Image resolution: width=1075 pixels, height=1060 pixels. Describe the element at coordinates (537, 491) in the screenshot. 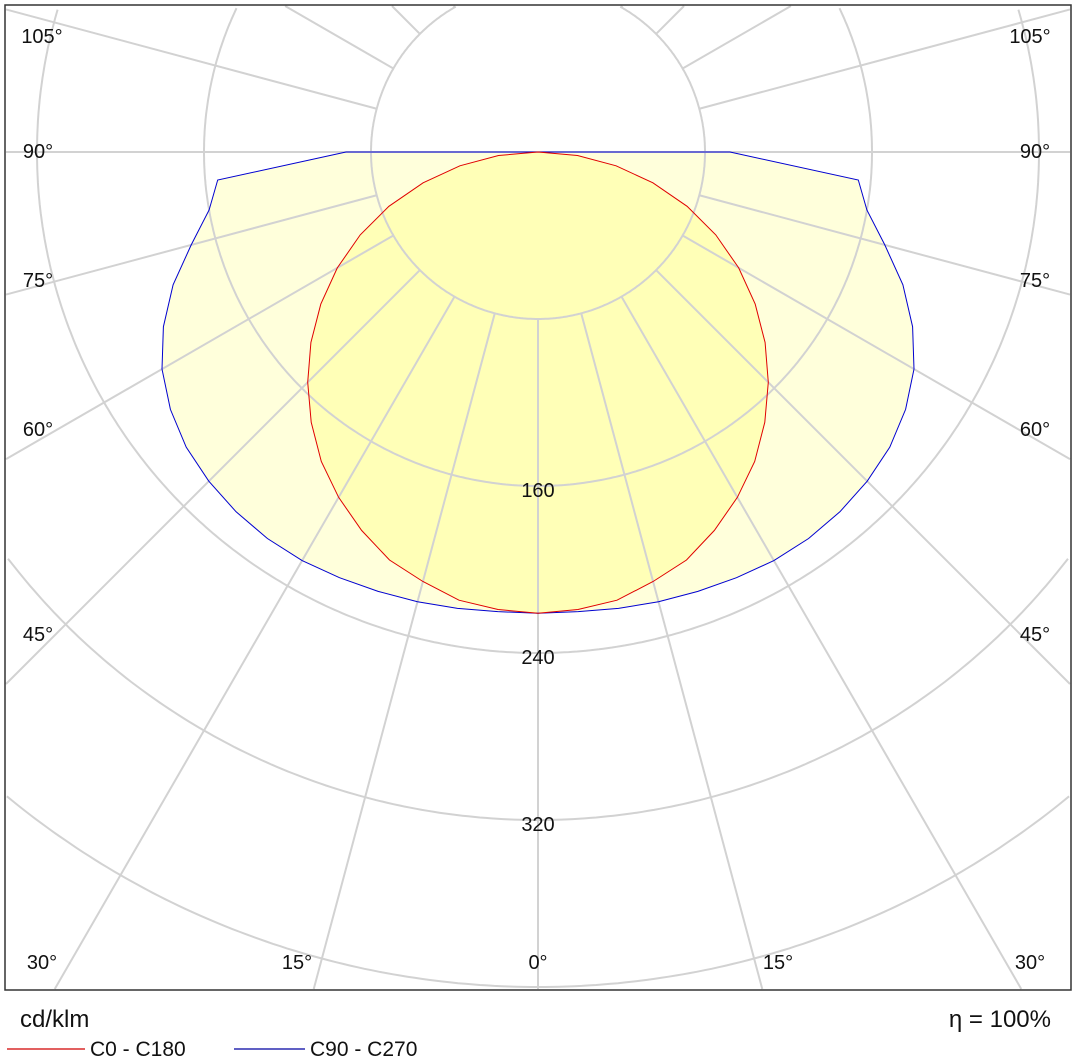

I see `radial-tick-label: 160` at that location.